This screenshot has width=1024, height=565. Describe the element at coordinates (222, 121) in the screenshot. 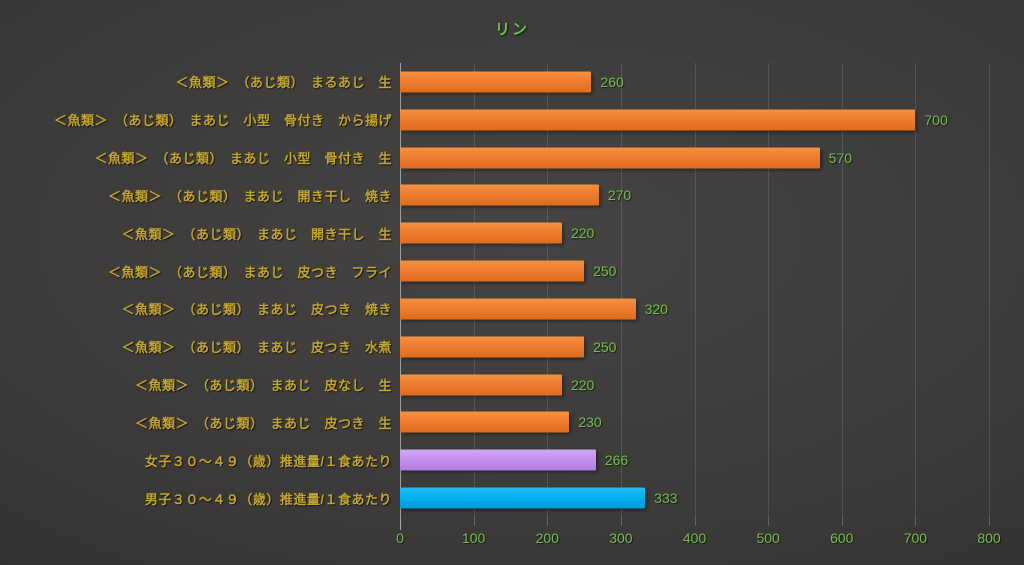

I see `category-label: ＜魚類＞ （あじ類） まあじ 小型 骨付き から揚げ` at that location.